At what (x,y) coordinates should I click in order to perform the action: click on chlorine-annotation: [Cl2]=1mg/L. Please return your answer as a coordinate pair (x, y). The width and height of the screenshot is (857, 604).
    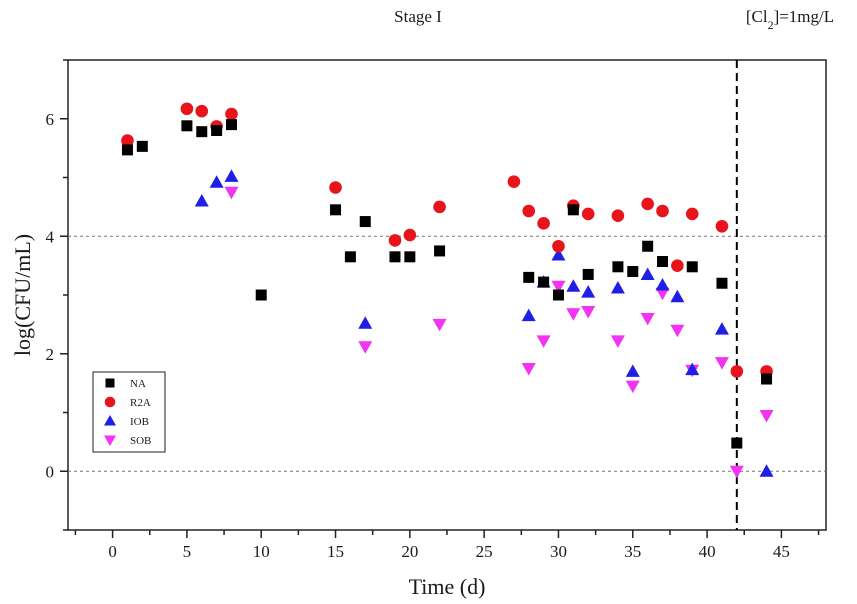
    Looking at the image, I should click on (790, 19).